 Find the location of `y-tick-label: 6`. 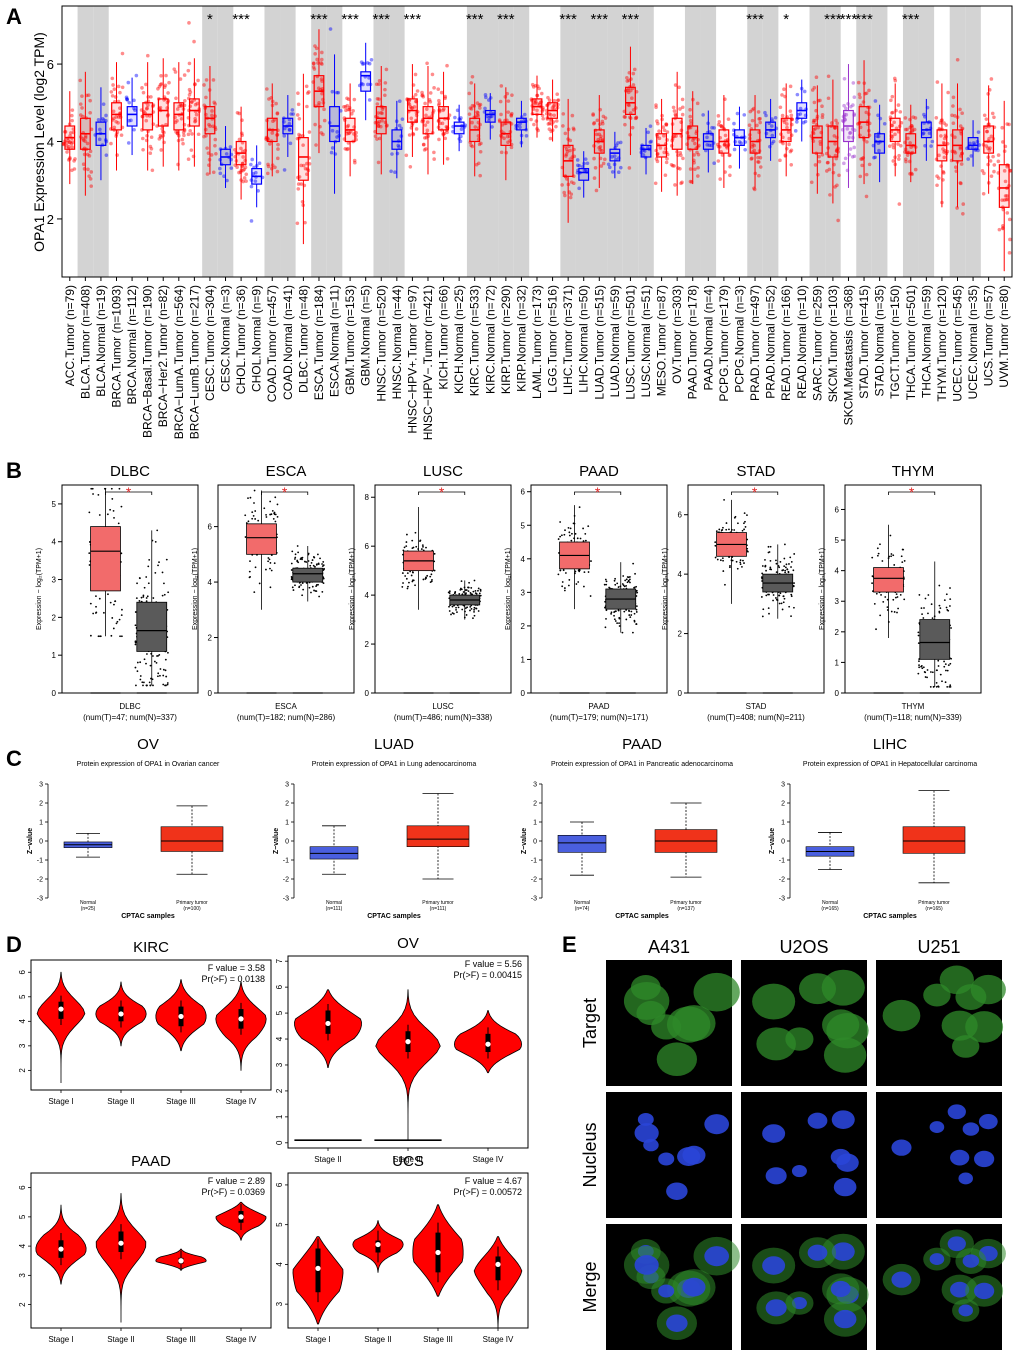

y-tick-label: 6 is located at coordinates (367, 546).